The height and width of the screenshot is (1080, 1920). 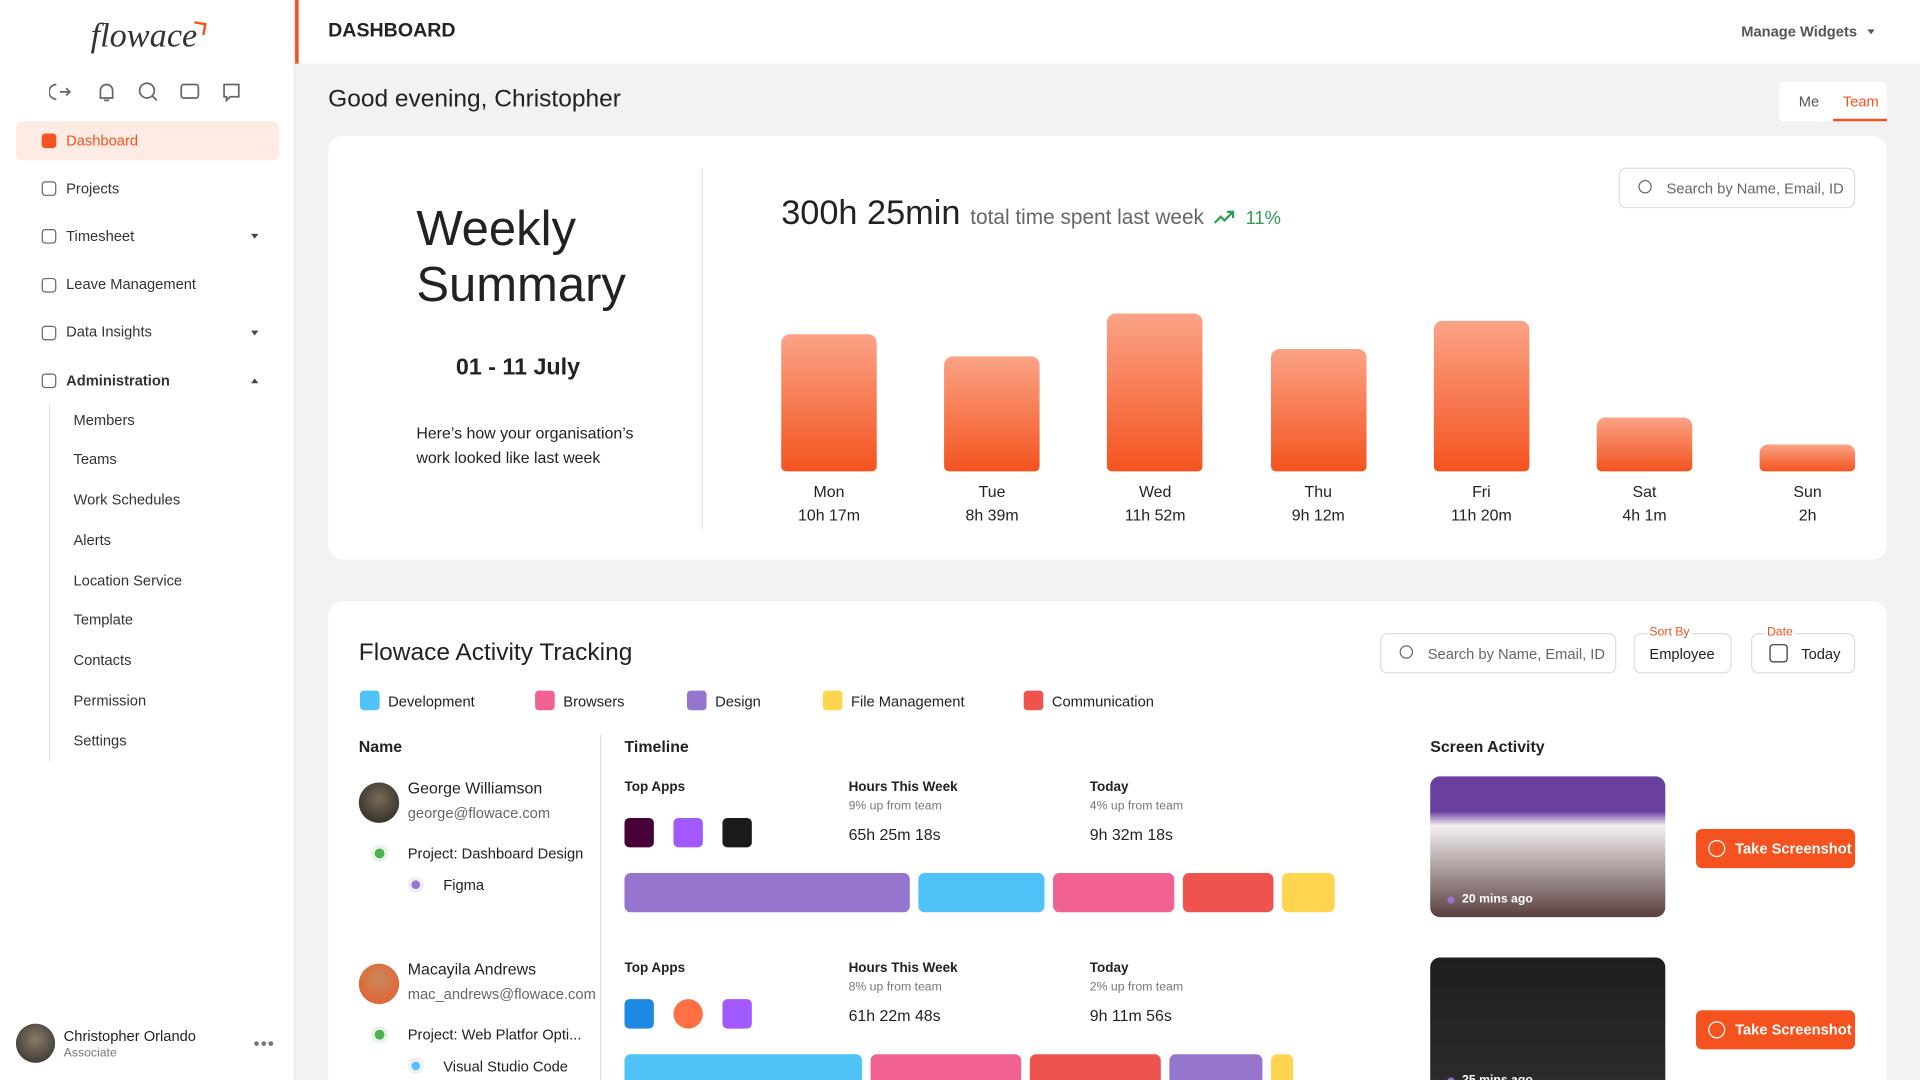 What do you see at coordinates (1799, 31) in the screenshot?
I see `manage-widgets: Manage Widgets` at bounding box center [1799, 31].